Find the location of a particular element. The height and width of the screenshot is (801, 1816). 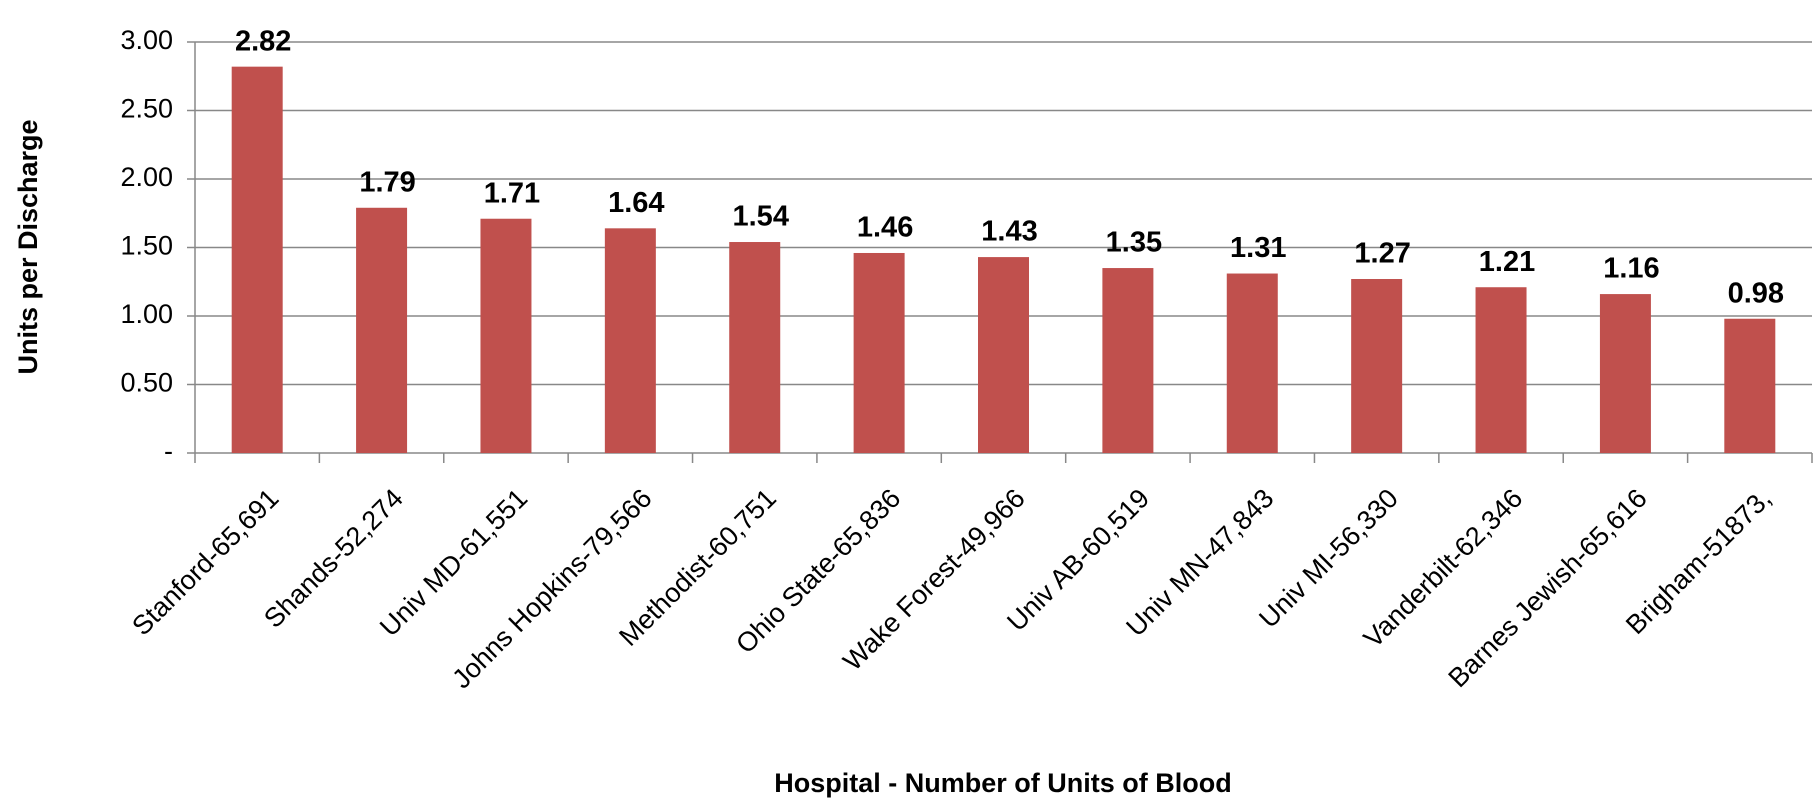

value-label: 1.46 is located at coordinates (885, 228).